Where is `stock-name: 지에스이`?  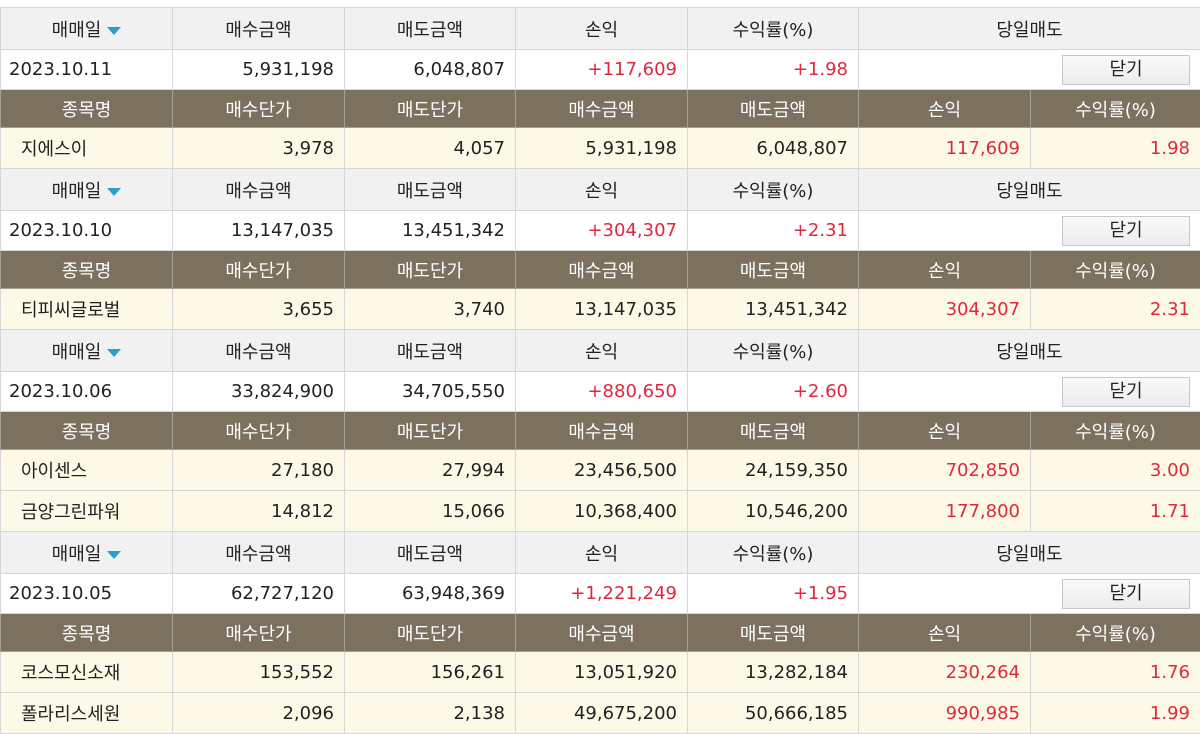
stock-name: 지에스이 is located at coordinates (54, 149).